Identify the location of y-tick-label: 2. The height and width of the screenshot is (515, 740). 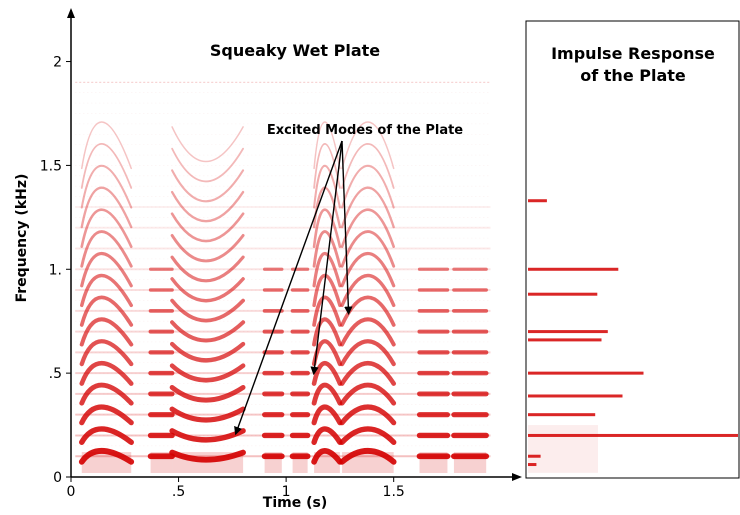
(57, 63).